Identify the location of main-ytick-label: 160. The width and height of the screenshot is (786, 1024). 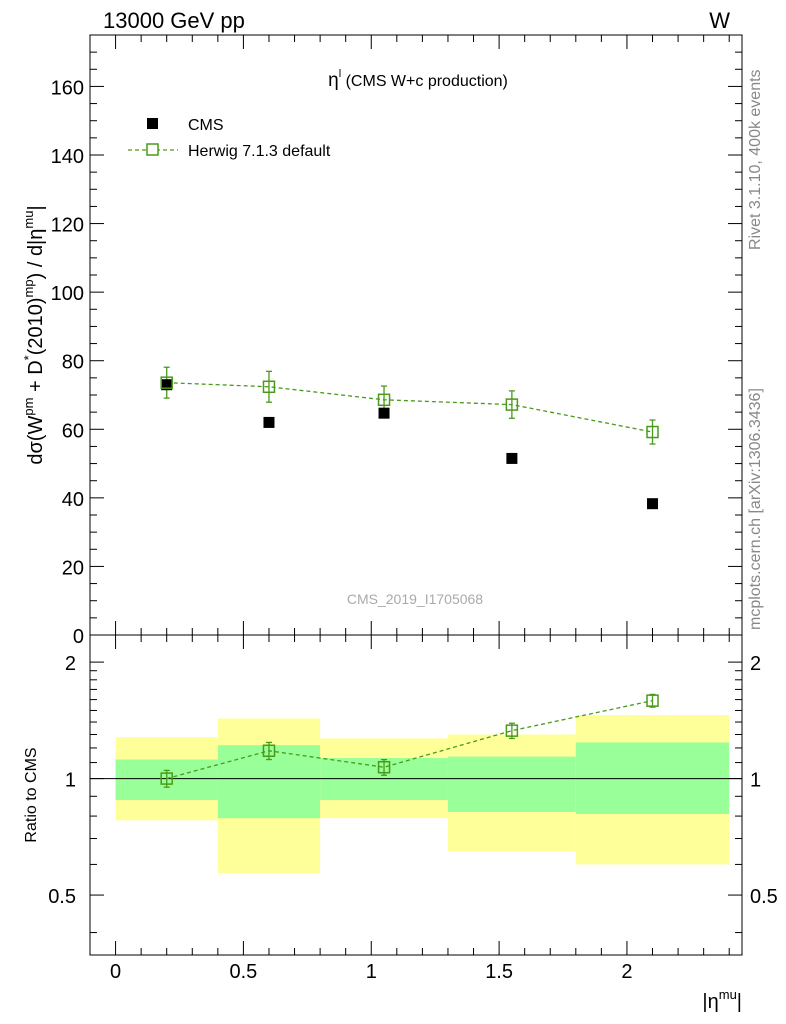
(67, 88).